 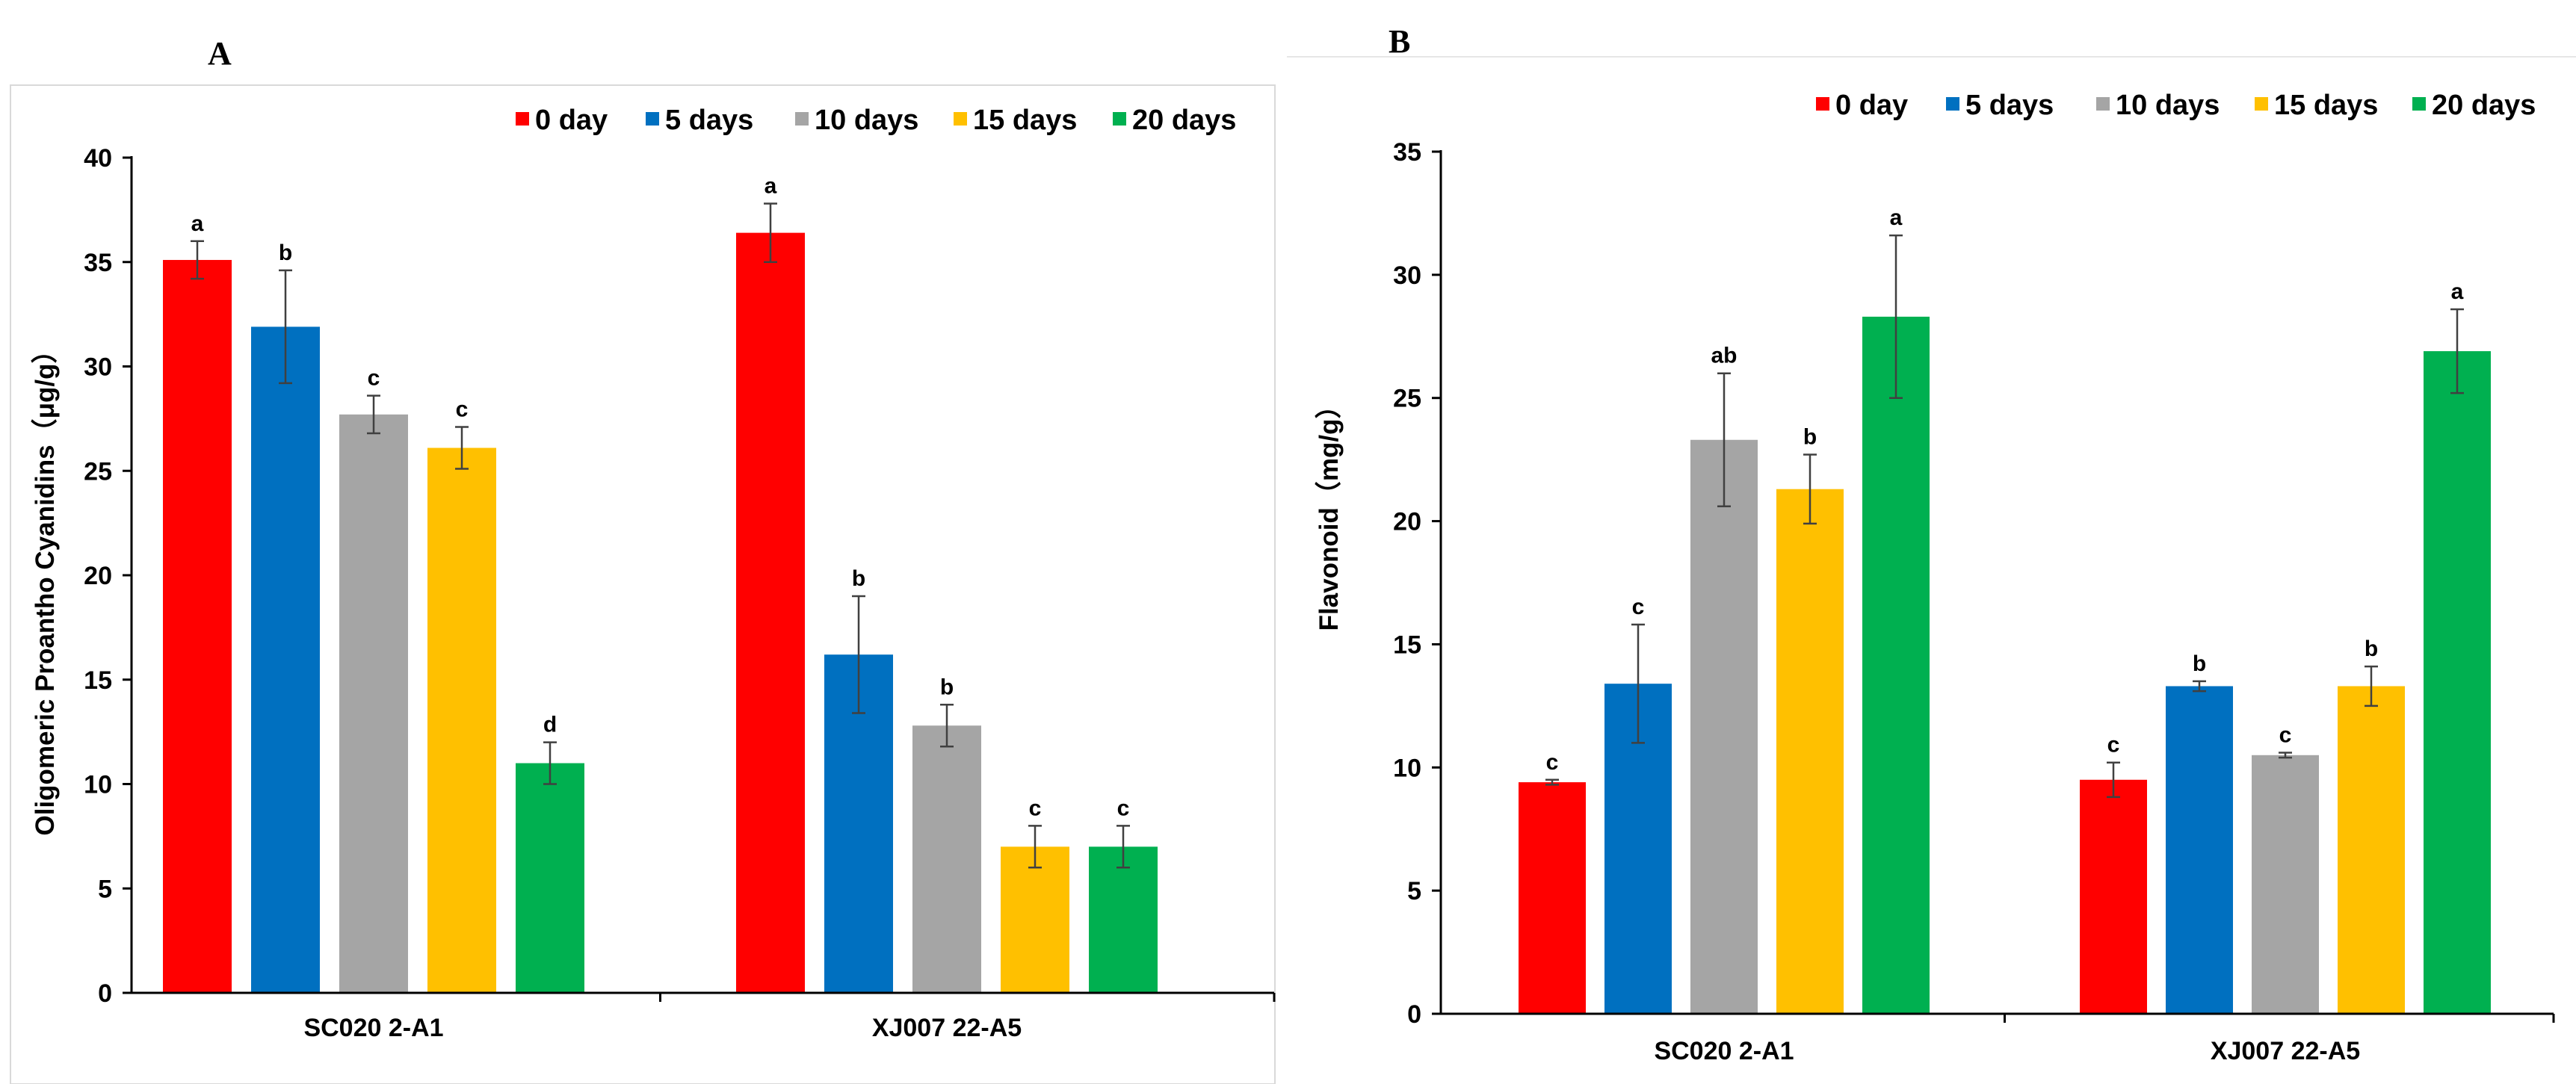 I want to click on panel-a-y-axis-label: Oligomeric Proantho Cyanidins（μg/g）, so click(x=46, y=586).